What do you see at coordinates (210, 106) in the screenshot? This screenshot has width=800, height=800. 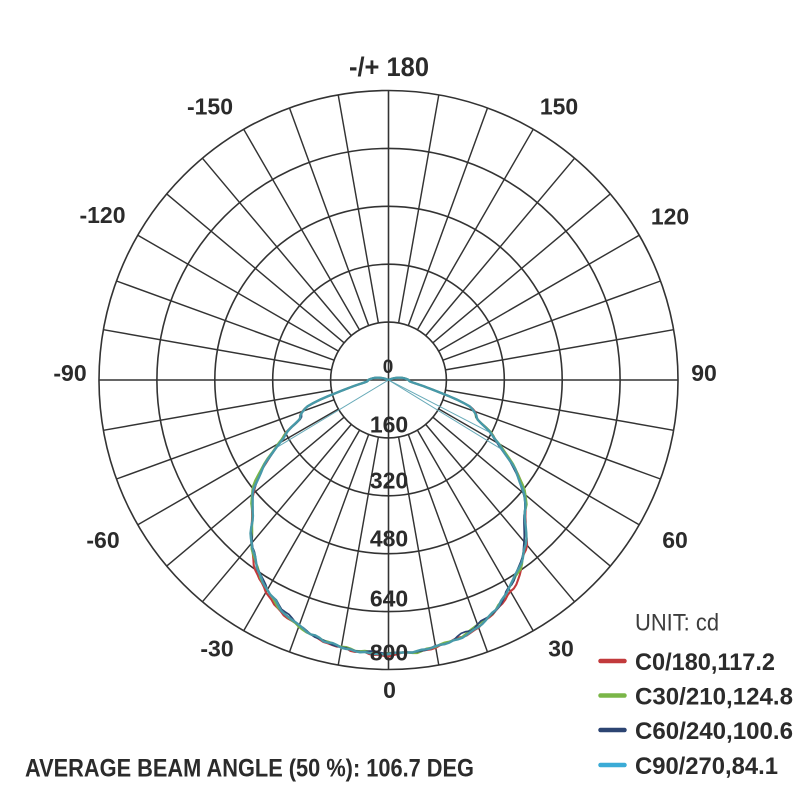 I see `svg-text: -150` at bounding box center [210, 106].